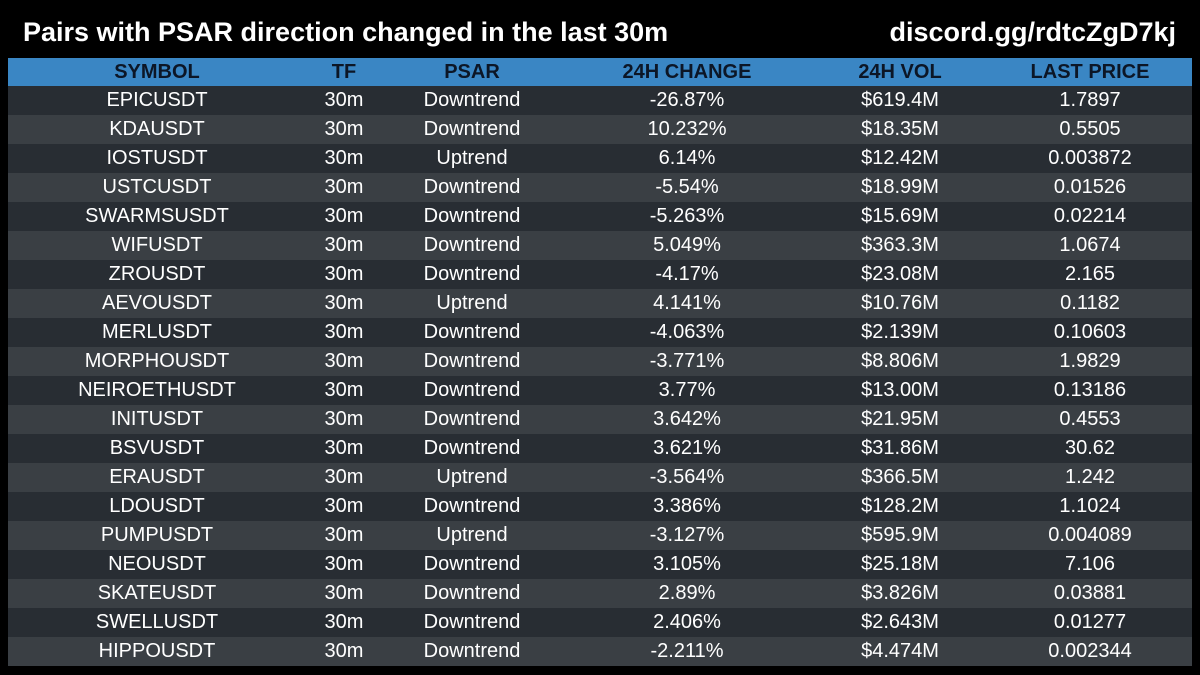 The height and width of the screenshot is (675, 1200). I want to click on cell-24h-change: 2.406%, so click(687, 622).